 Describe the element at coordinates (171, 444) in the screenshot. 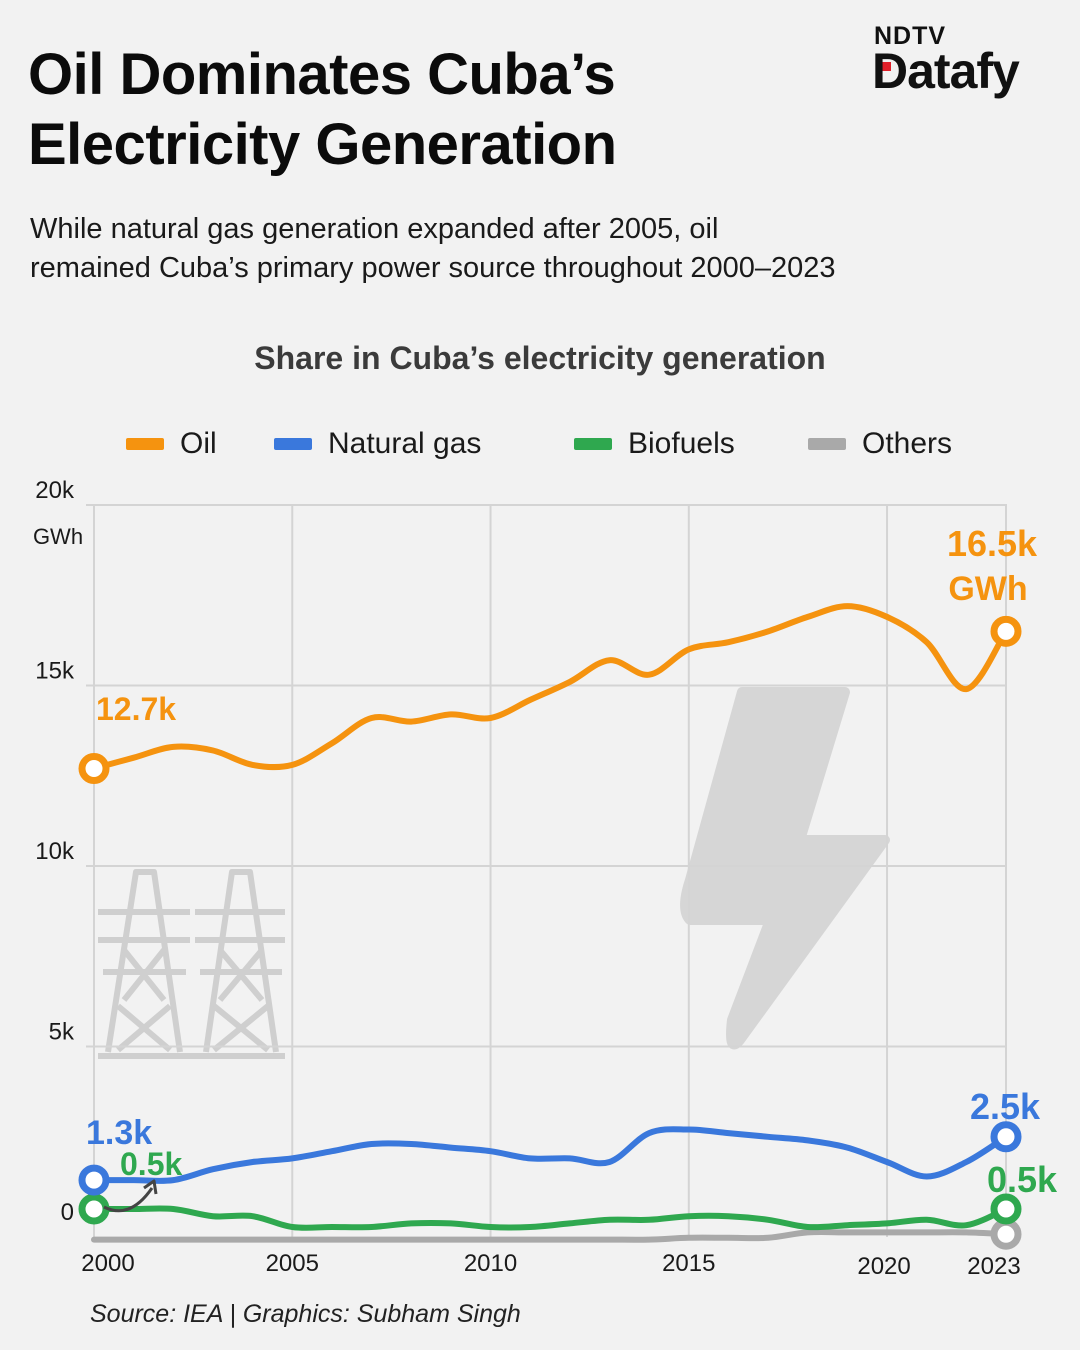

I see `legend-item-oil: Oil` at that location.